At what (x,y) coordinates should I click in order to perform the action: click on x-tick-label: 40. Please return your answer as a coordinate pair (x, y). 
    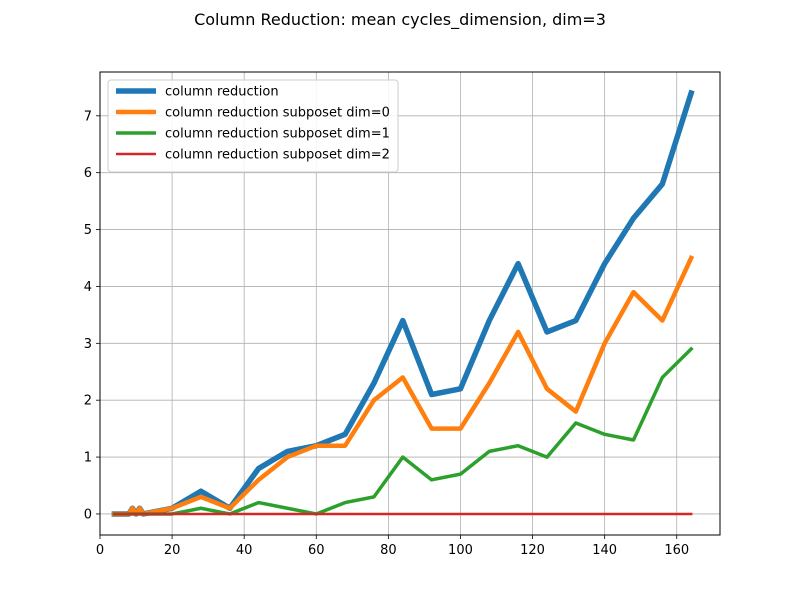
    Looking at the image, I should click on (244, 550).